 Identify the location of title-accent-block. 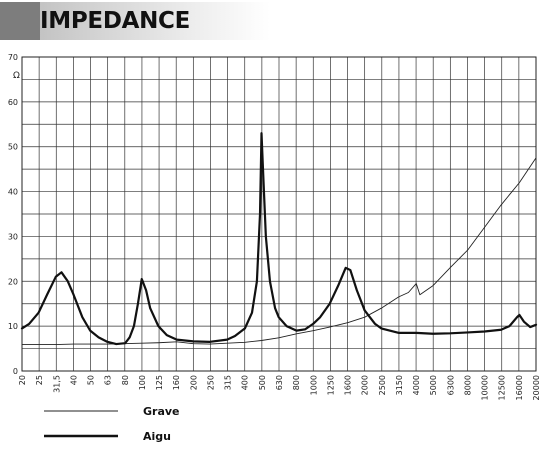
(20, 21).